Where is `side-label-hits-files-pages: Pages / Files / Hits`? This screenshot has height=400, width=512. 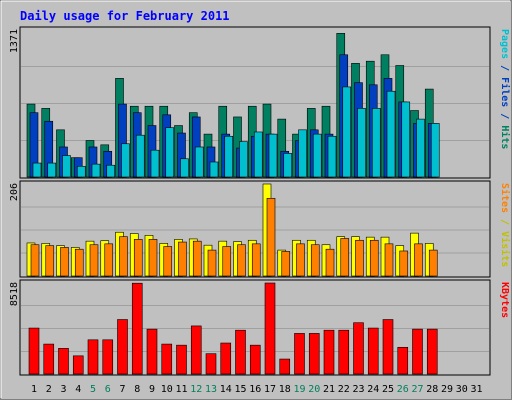 side-label-hits-files-pages: Pages / Files / Hits is located at coordinates (505, 89).